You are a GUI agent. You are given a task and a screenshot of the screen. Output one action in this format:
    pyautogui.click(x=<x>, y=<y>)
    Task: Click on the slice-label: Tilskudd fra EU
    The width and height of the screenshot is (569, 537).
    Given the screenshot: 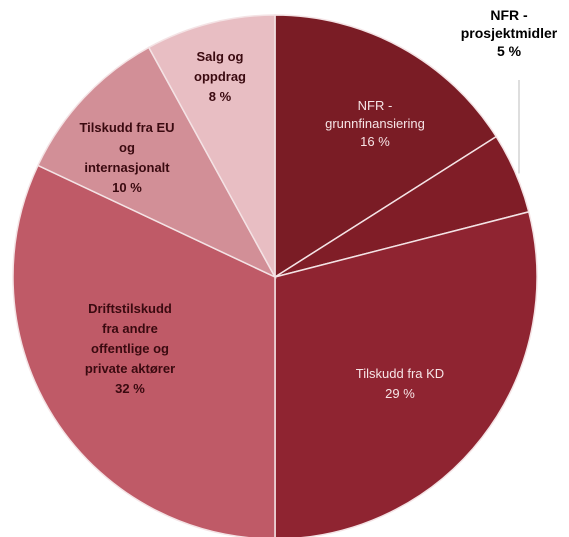 What is the action you would take?
    pyautogui.click(x=126, y=127)
    